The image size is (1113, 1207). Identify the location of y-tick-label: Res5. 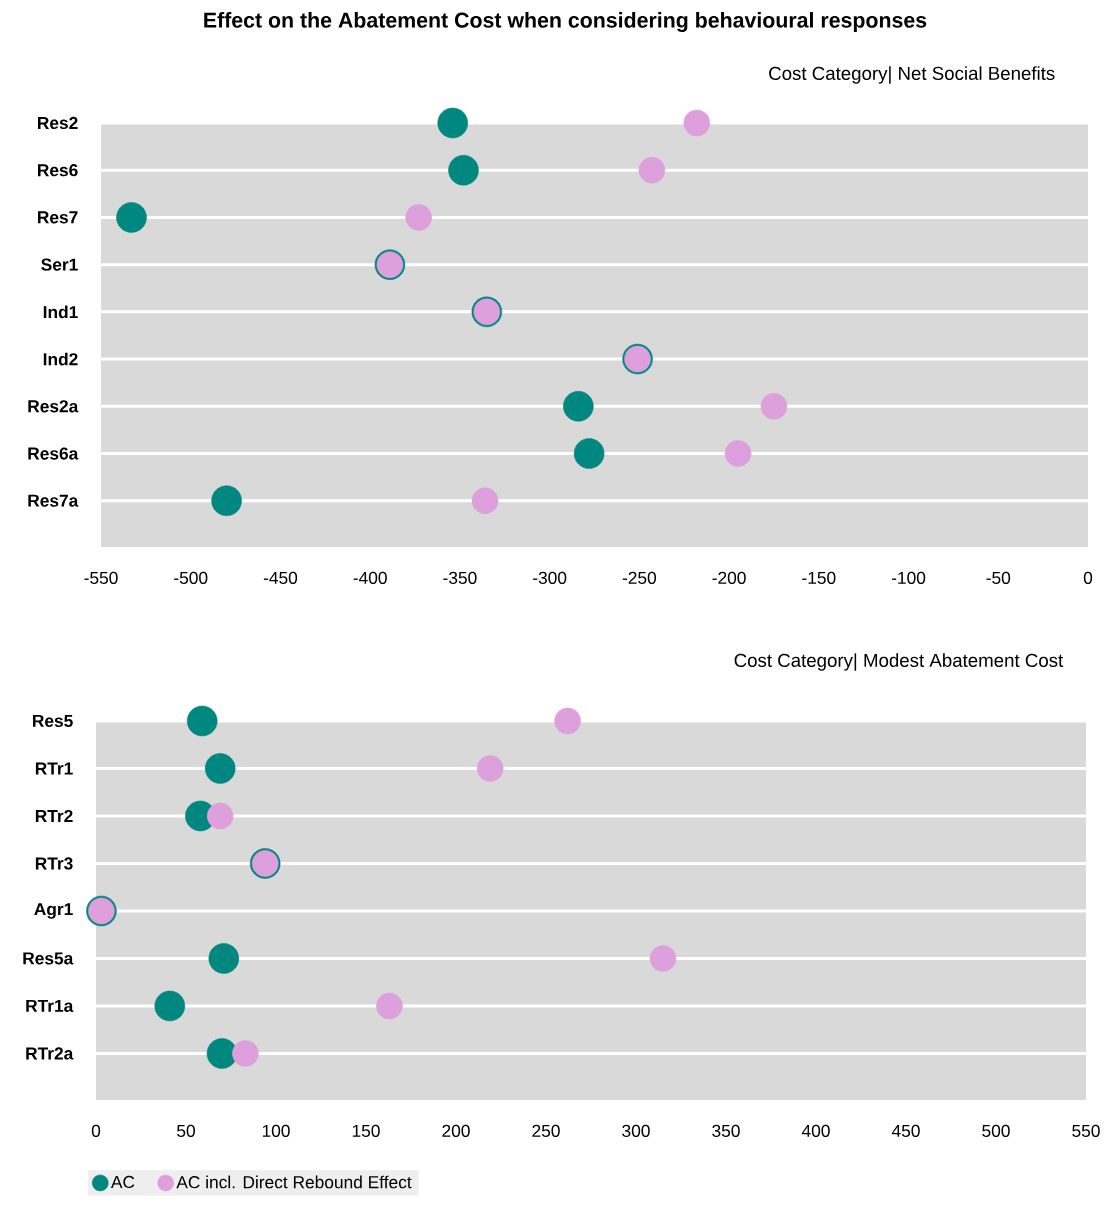
(53, 721).